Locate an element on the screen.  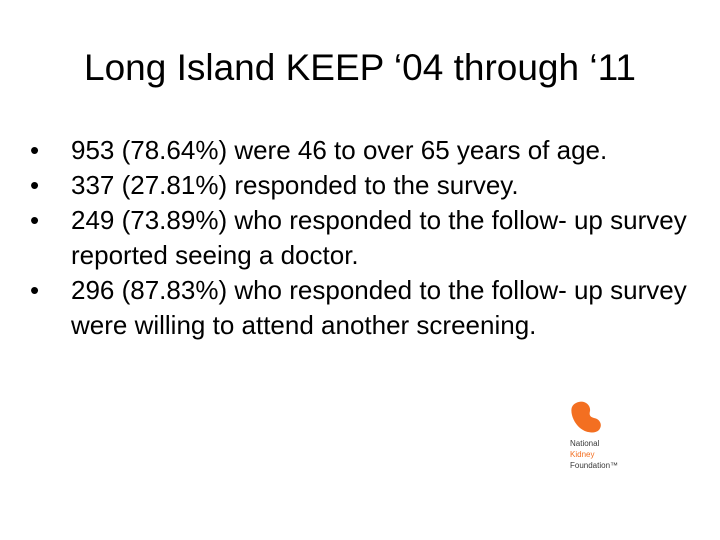
logo-wordmark: National Kidney Foundation™ is located at coordinates (594, 454).